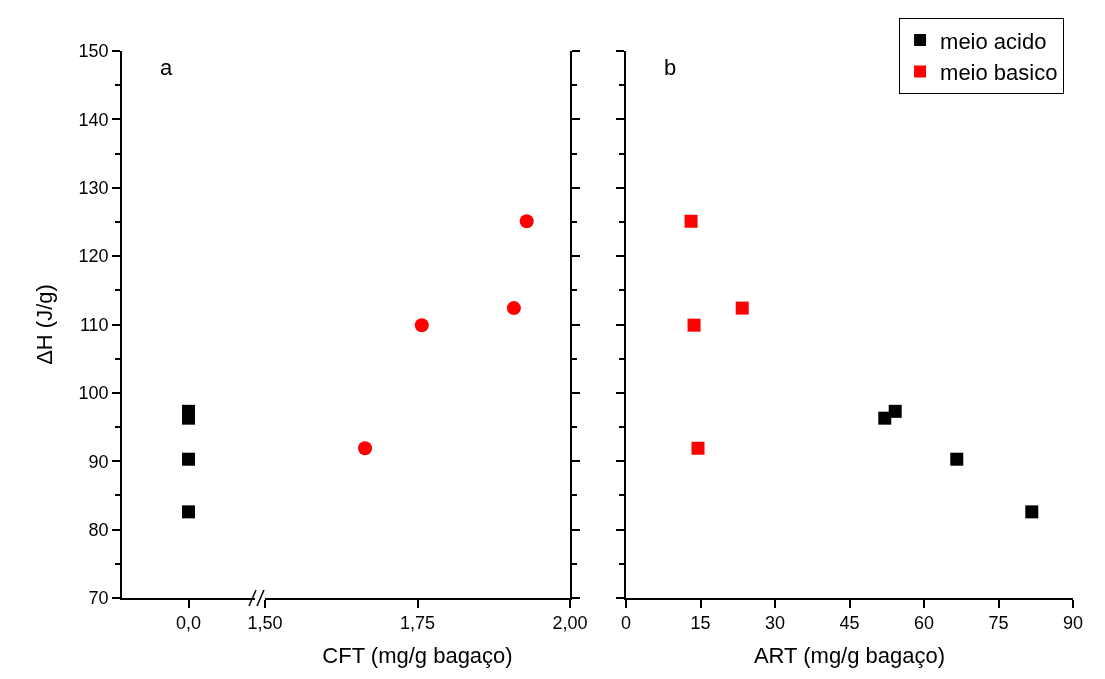 This screenshot has height=679, width=1105. I want to click on legend-label: meio acido, so click(993, 41).